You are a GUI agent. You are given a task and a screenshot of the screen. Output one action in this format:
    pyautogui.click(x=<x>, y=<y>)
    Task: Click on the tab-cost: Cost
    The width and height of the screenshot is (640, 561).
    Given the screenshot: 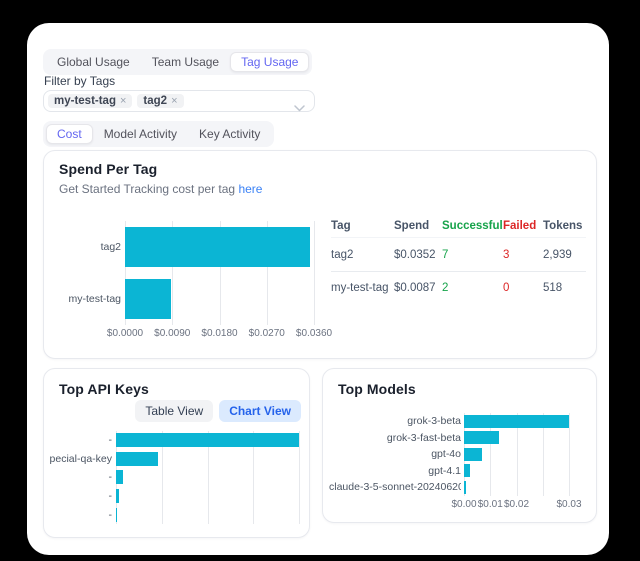 What is the action you would take?
    pyautogui.click(x=69, y=134)
    